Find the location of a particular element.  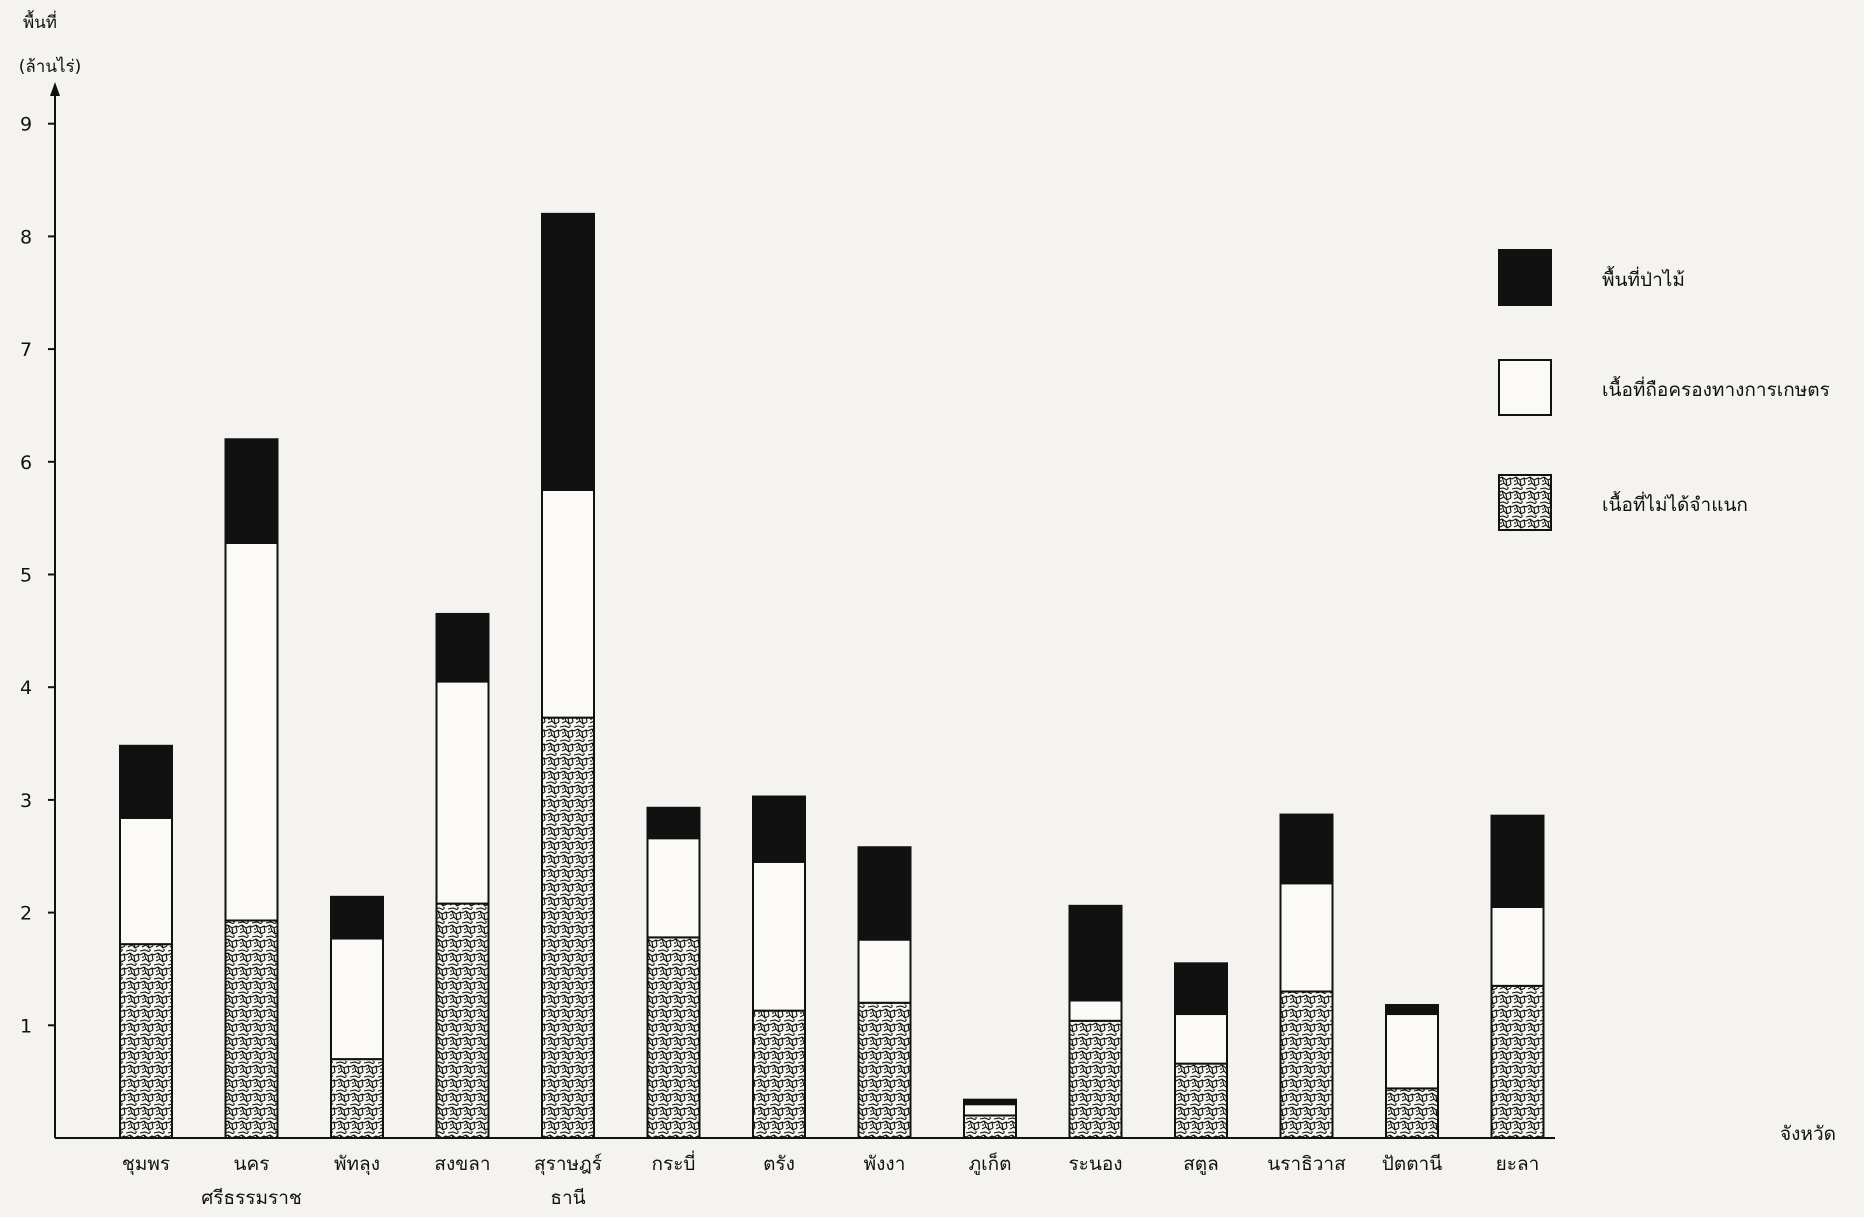

category-label: ยะลา is located at coordinates (1518, 1164).